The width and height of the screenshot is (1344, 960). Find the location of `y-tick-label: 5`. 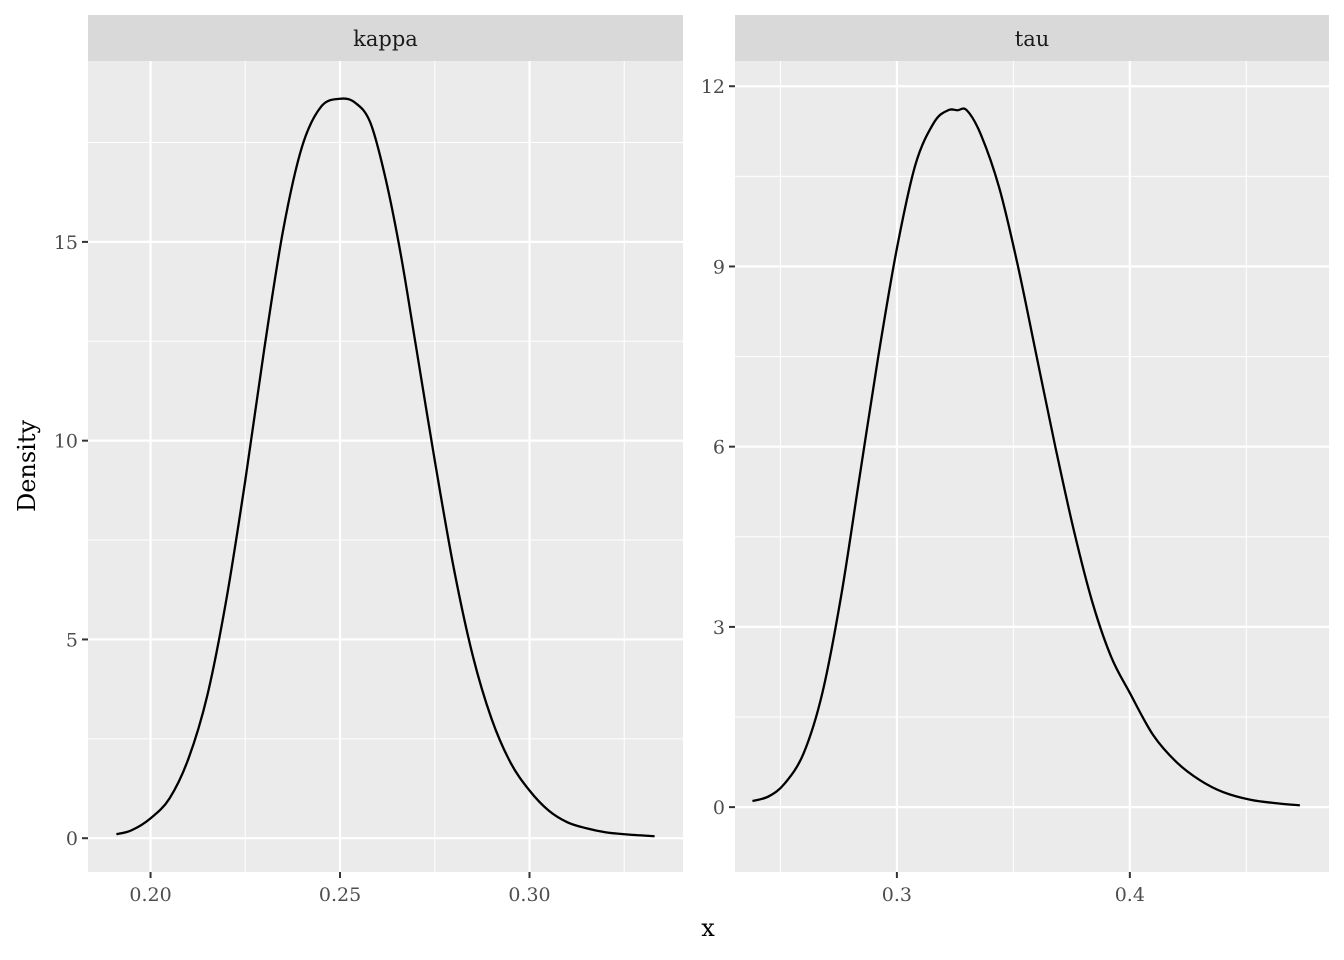

y-tick-label: 5 is located at coordinates (72, 640).